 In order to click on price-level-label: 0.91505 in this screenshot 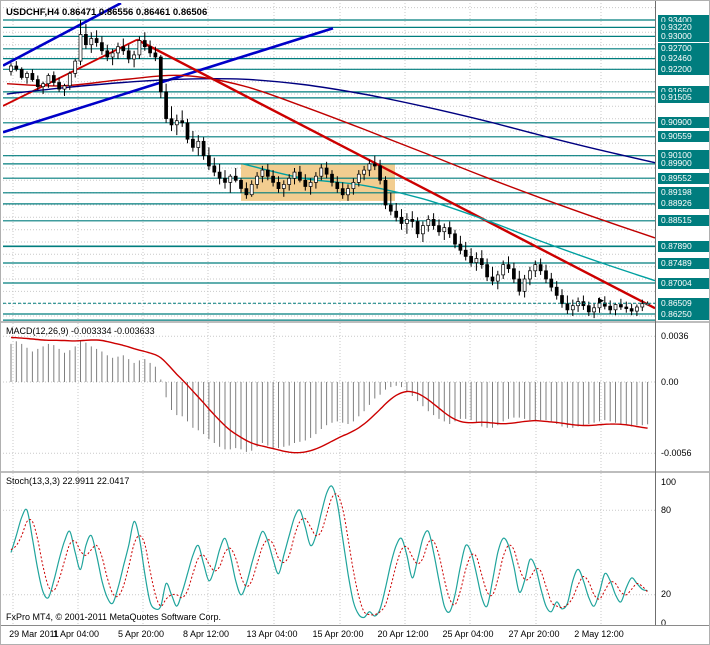, I will do `click(683, 98)`.